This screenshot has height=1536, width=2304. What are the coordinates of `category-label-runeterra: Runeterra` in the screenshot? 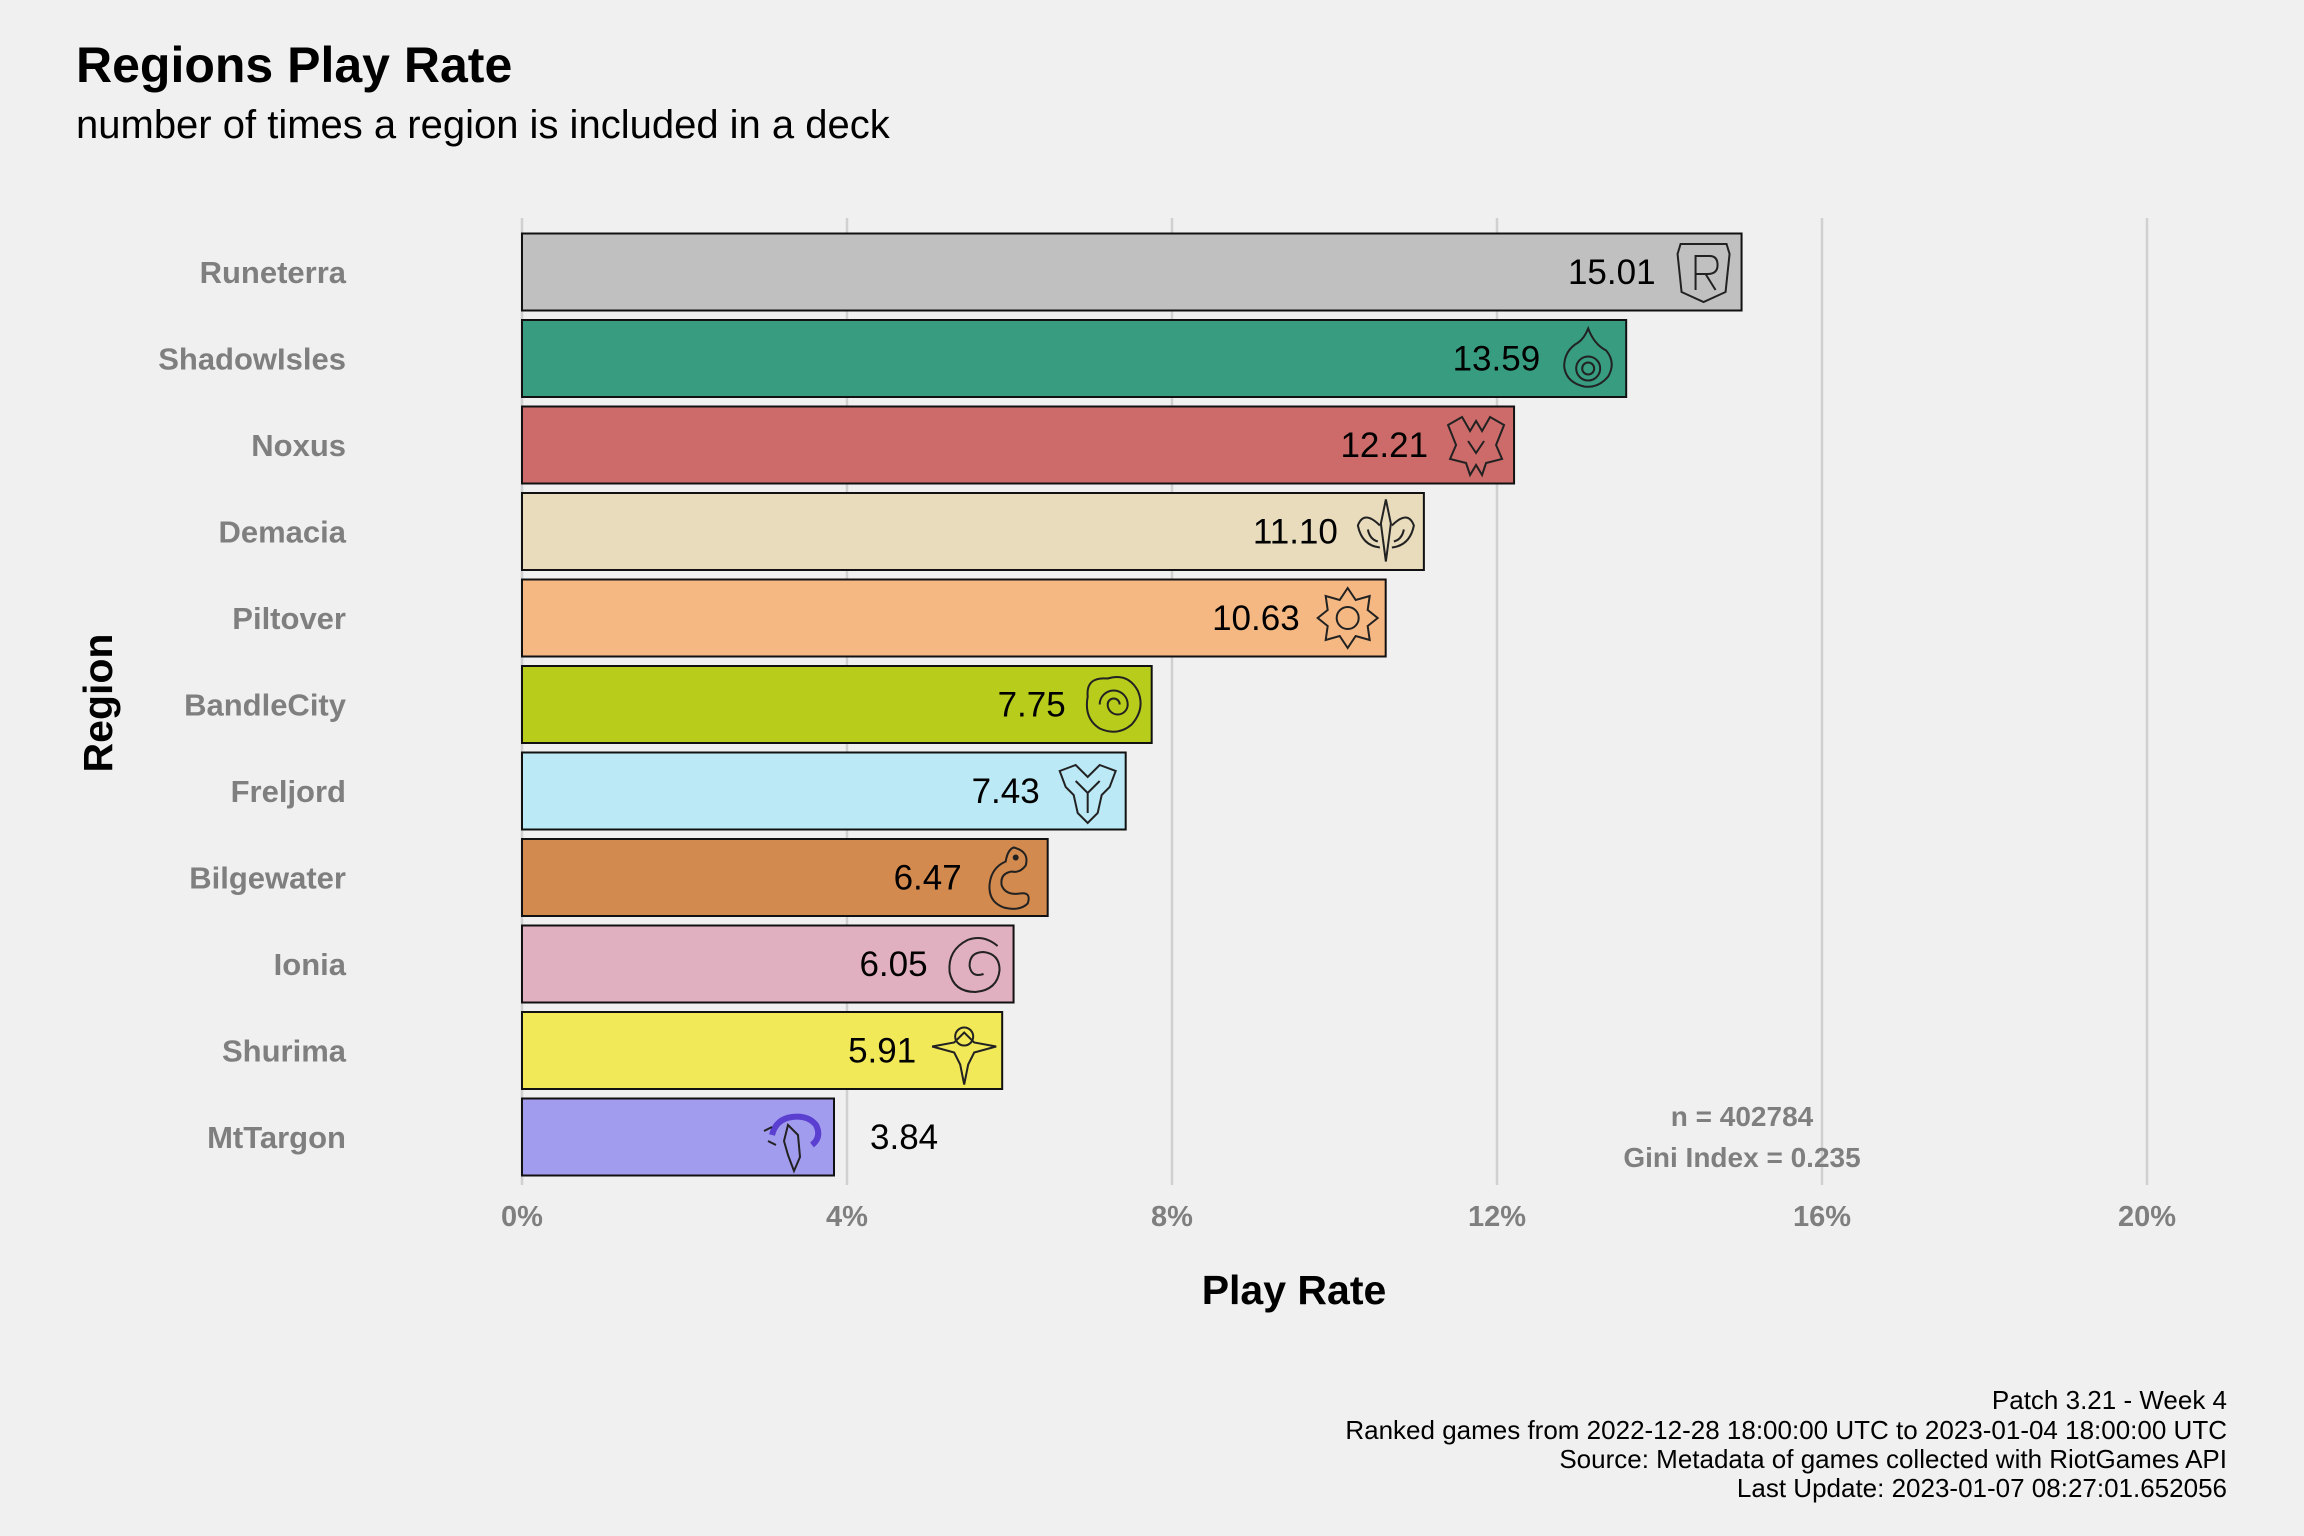 It's located at (273, 272).